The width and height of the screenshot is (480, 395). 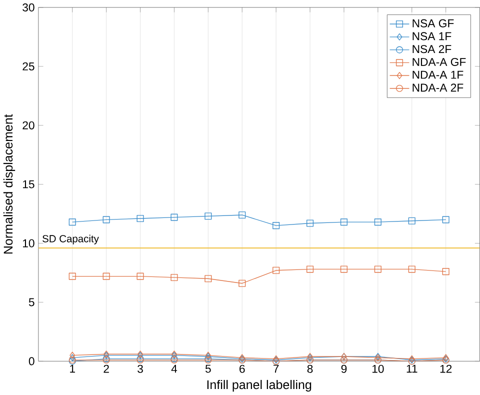 What do you see at coordinates (106, 368) in the screenshot?
I see `x-tick-label: 2` at bounding box center [106, 368].